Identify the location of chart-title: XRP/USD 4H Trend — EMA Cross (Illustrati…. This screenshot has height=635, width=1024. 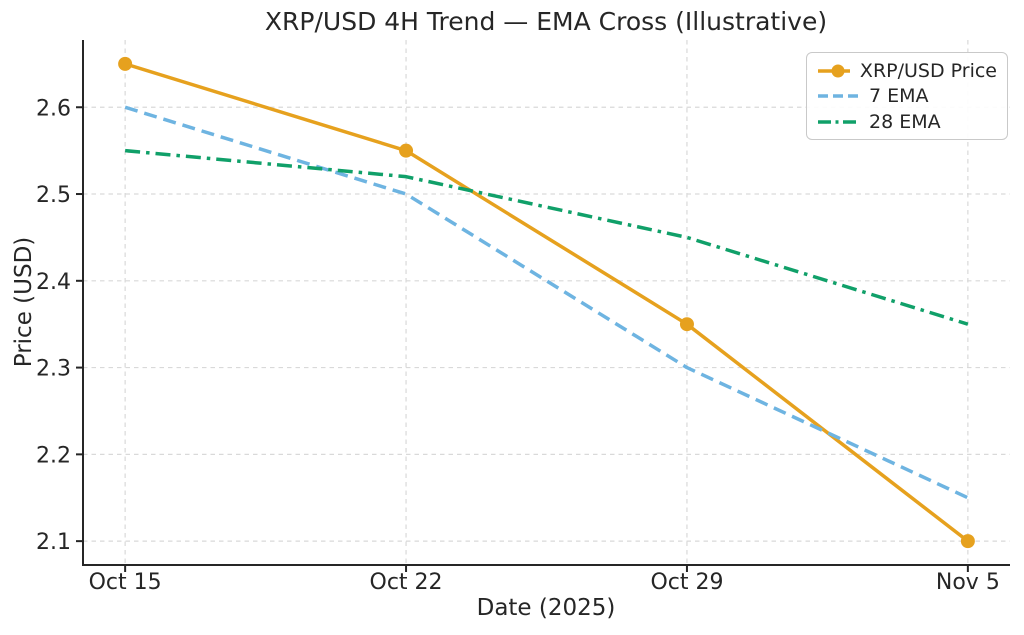
(546, 21).